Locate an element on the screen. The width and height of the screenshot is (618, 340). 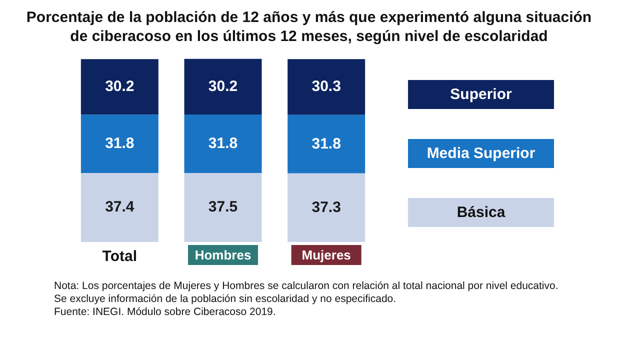
text: Nota: Los porcentajes de Mujeres y Hombres se calcularon con relación al total nacional por nivel educativo. is located at coordinates (307, 286).